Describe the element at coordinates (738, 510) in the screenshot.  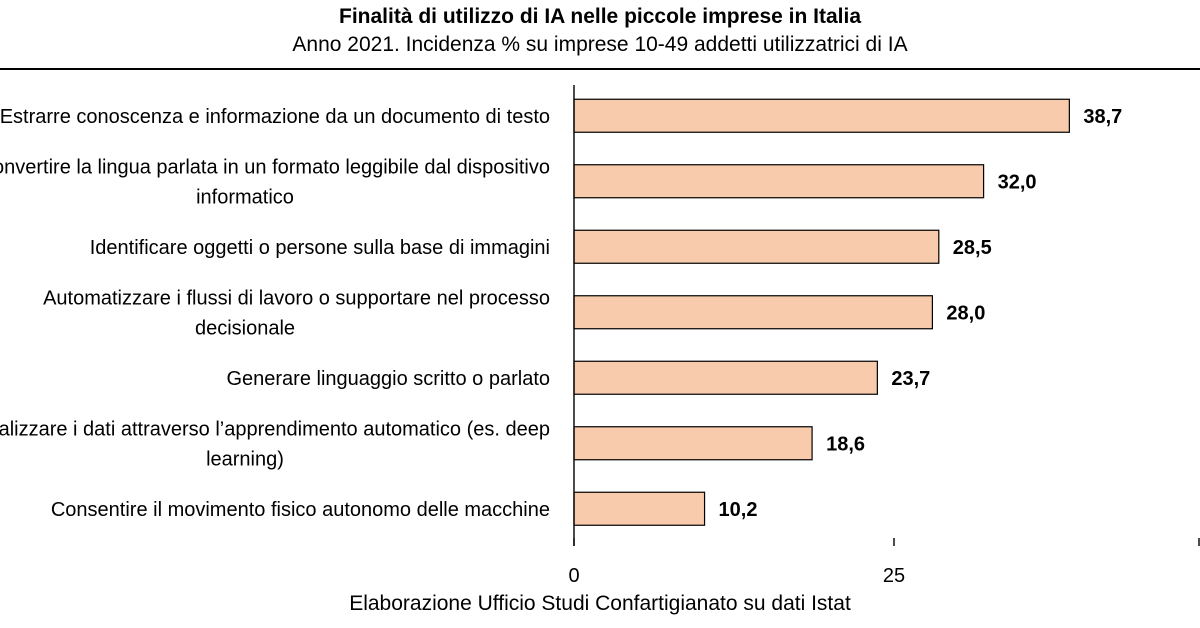
I see `data-label: 10,2` at that location.